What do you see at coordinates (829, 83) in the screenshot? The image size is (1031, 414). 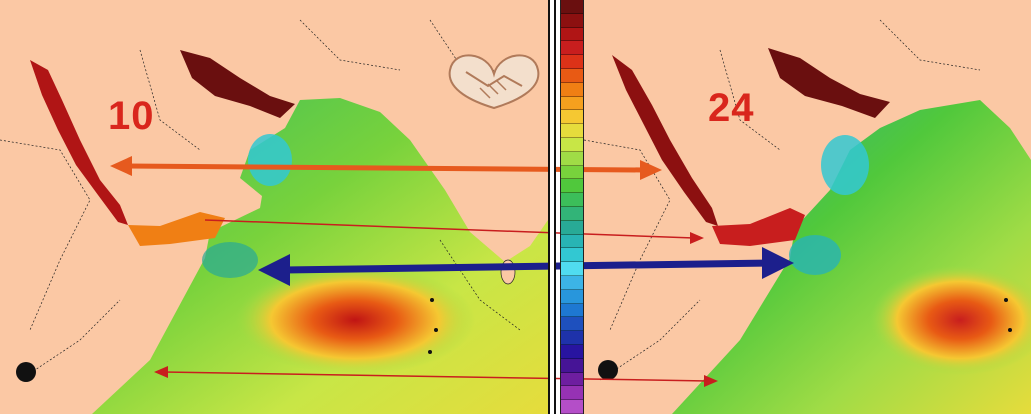 I see `right-persian-gulf` at bounding box center [829, 83].